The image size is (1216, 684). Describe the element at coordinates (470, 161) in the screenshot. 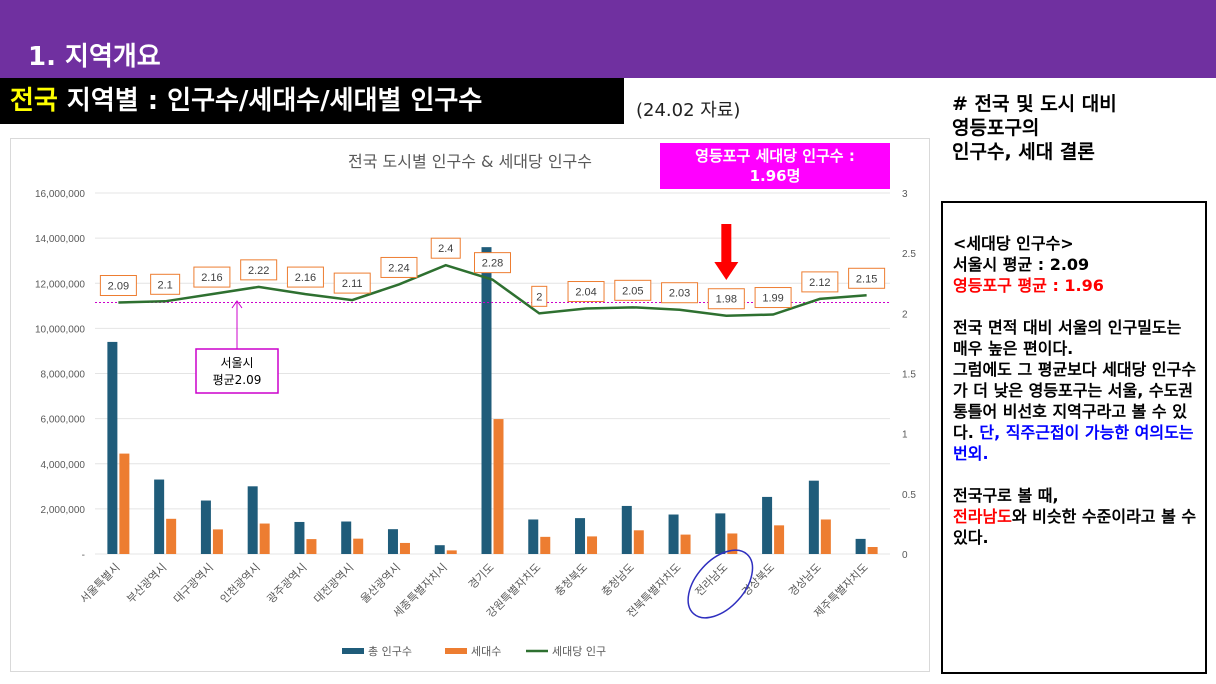

I see `chart-title: 전국 도시별 인구수 & 세대당 인구수` at that location.